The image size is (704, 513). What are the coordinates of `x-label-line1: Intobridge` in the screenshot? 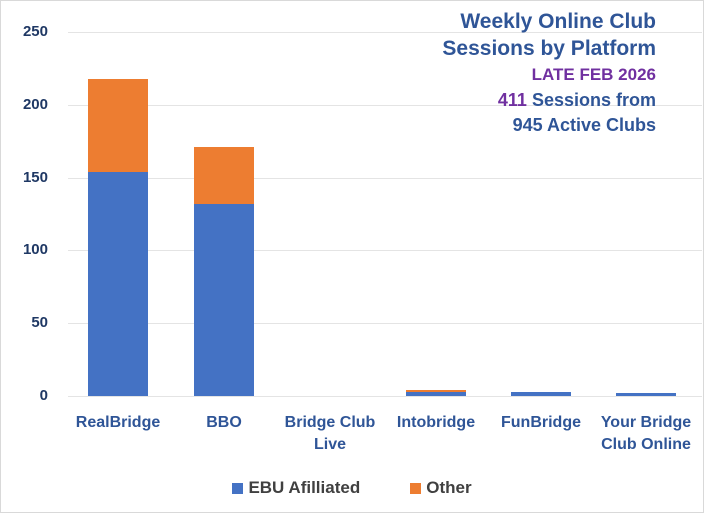 It's located at (436, 422).